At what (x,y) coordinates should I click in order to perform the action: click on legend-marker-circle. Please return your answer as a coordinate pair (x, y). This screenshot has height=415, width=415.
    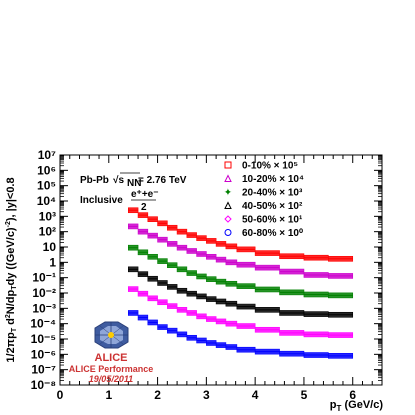
    Looking at the image, I should click on (228, 232).